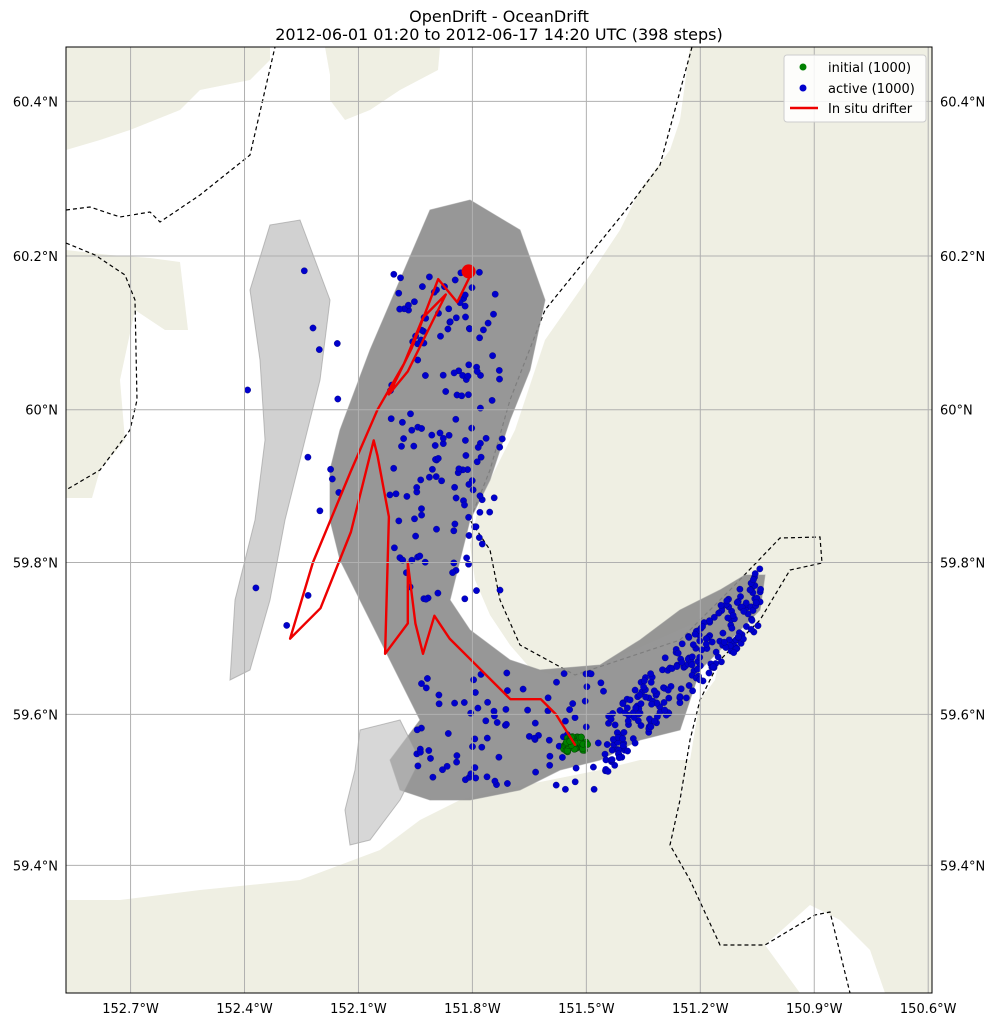 The image size is (998, 1025). I want to click on boundary-northwest, so click(171, 135).